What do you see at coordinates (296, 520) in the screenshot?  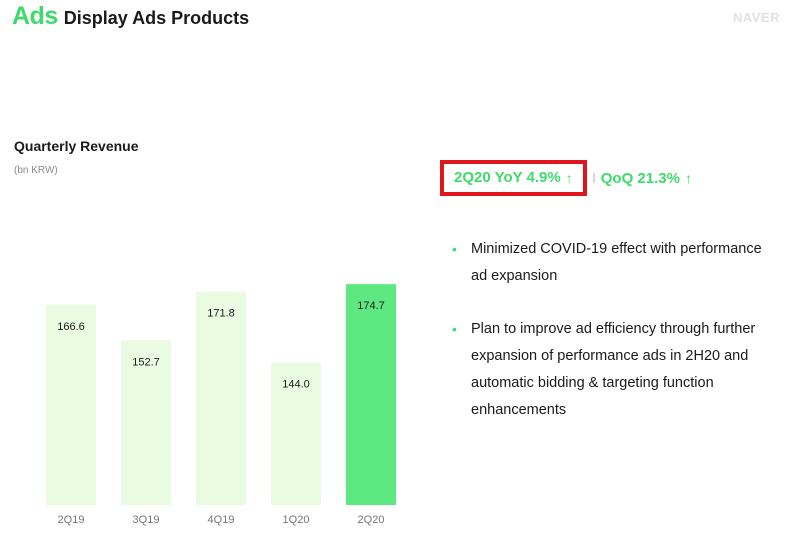 I see `x-tick-label: 1Q20` at bounding box center [296, 520].